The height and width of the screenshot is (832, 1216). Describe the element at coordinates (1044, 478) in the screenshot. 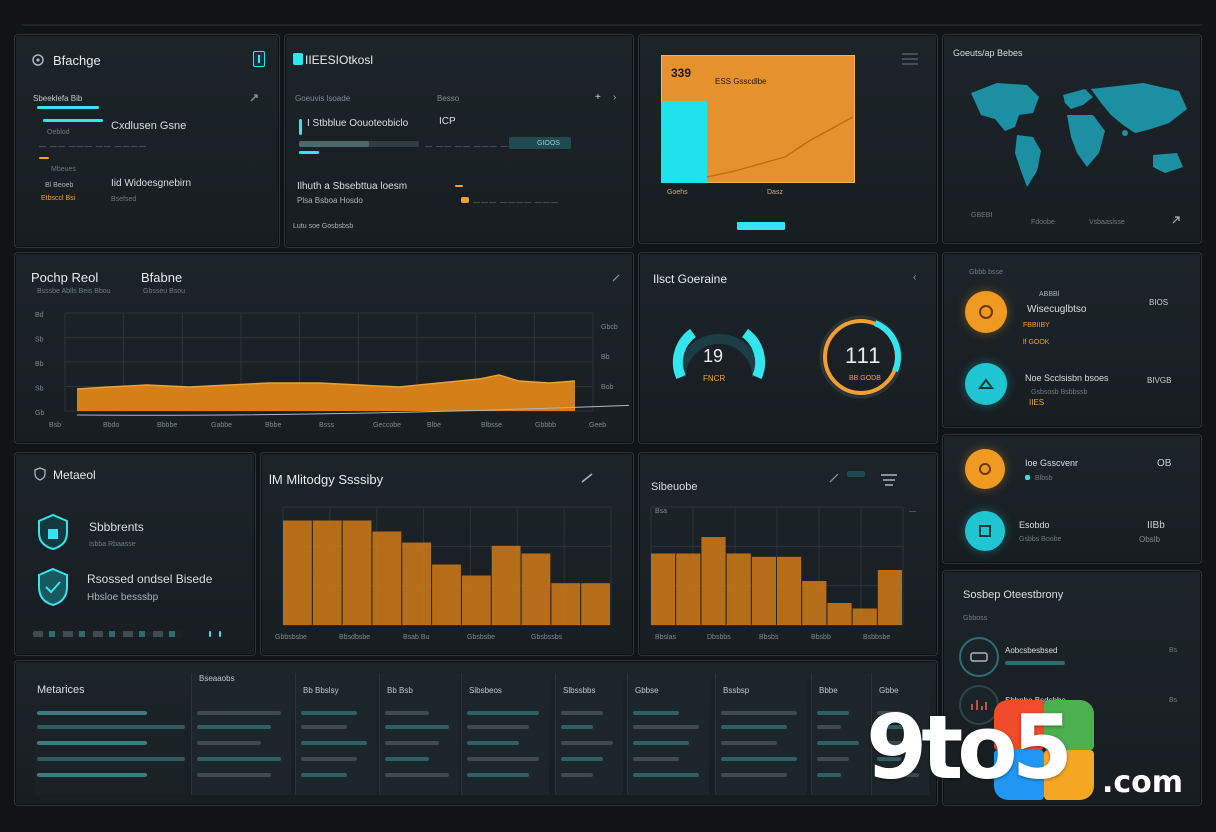

I see `item-sub: Blbsb` at that location.